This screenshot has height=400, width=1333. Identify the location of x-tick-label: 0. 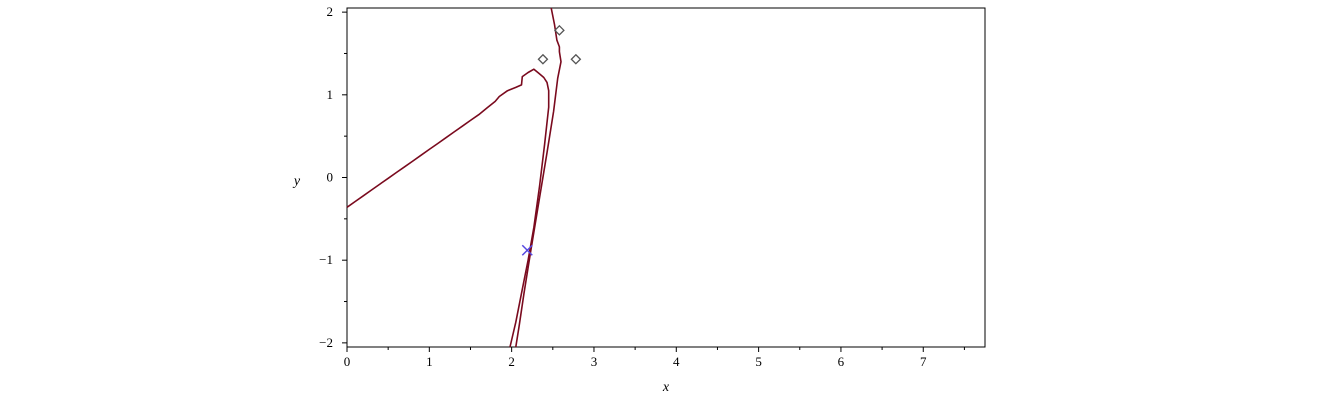
(347, 361).